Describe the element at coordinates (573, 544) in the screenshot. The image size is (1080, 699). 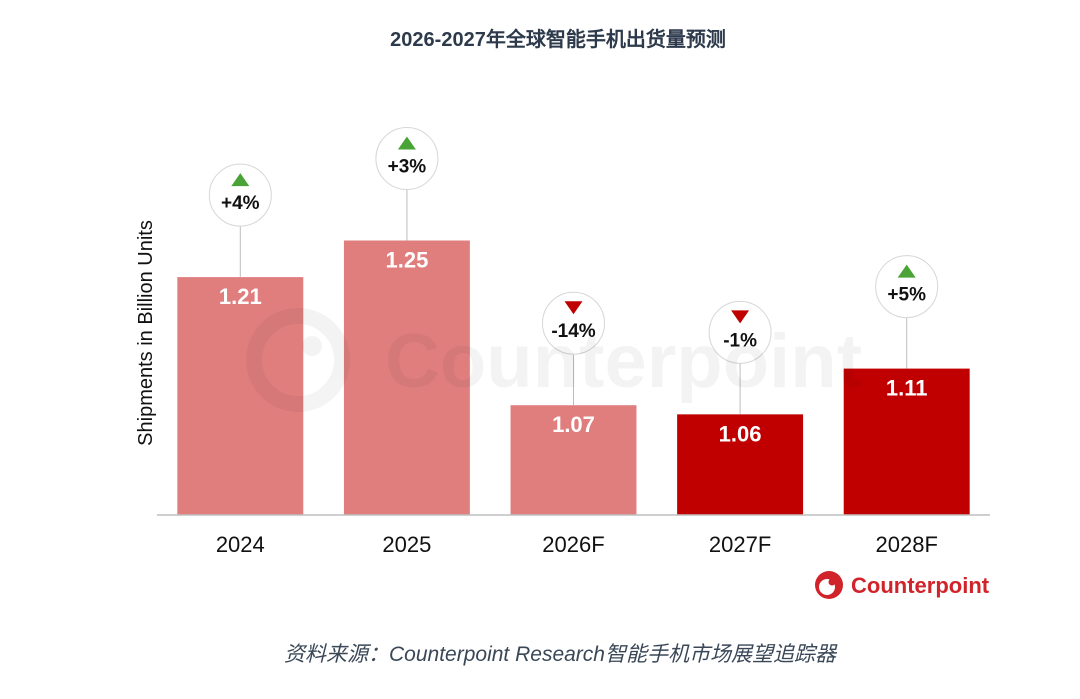
I see `x-tick-label-2026F: 2026F` at that location.